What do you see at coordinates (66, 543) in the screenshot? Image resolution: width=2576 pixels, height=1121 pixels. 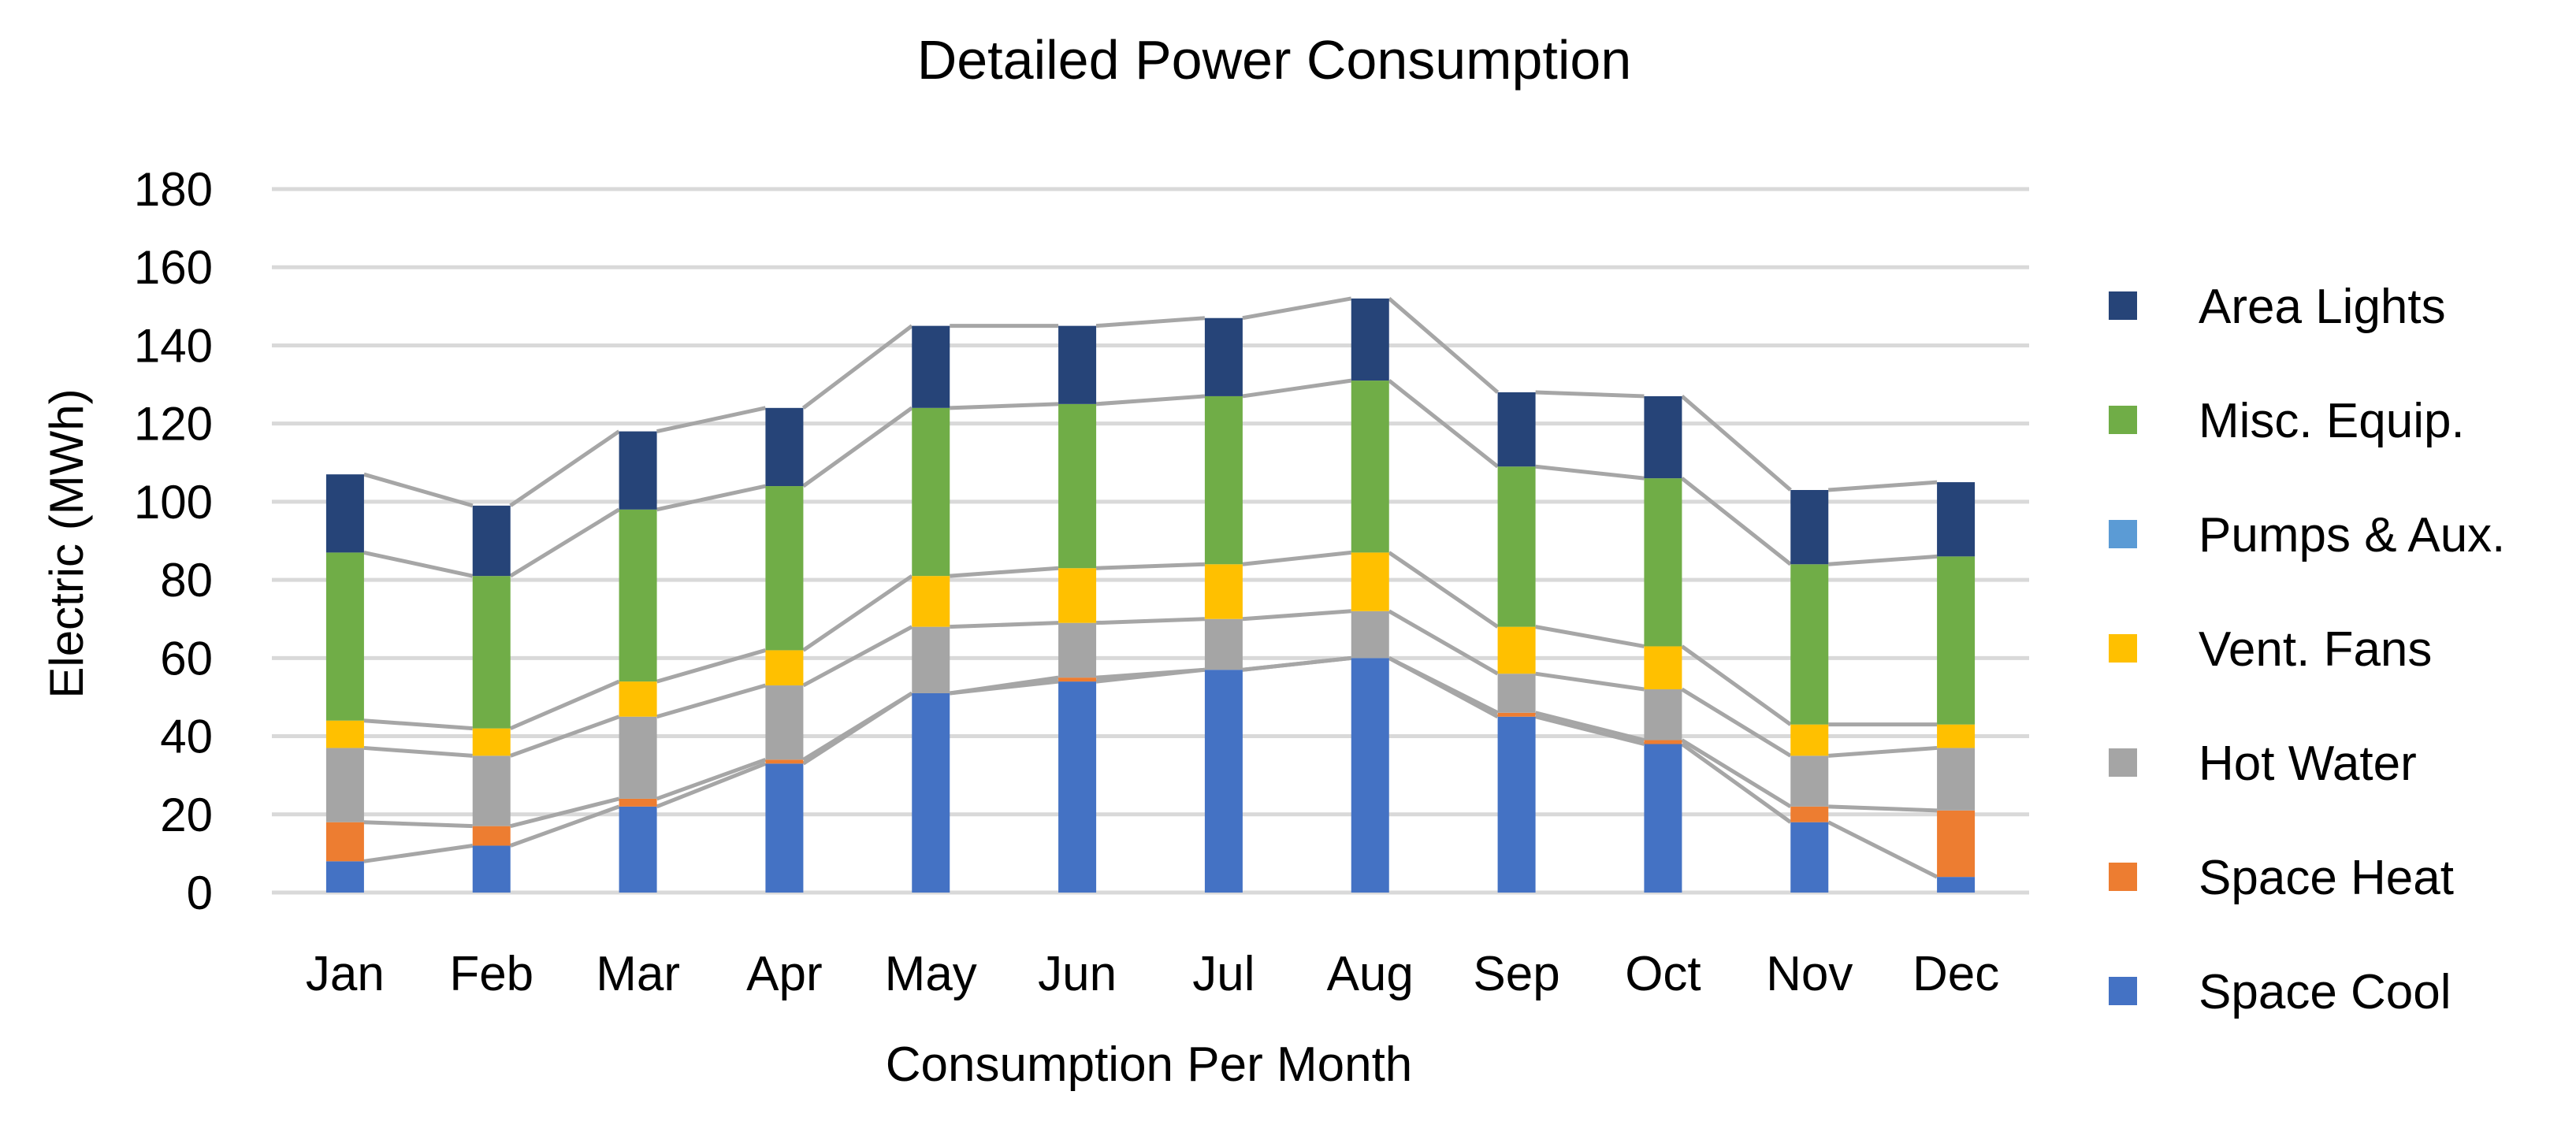 I see `y-axis-label: Electric (MWh)` at bounding box center [66, 543].